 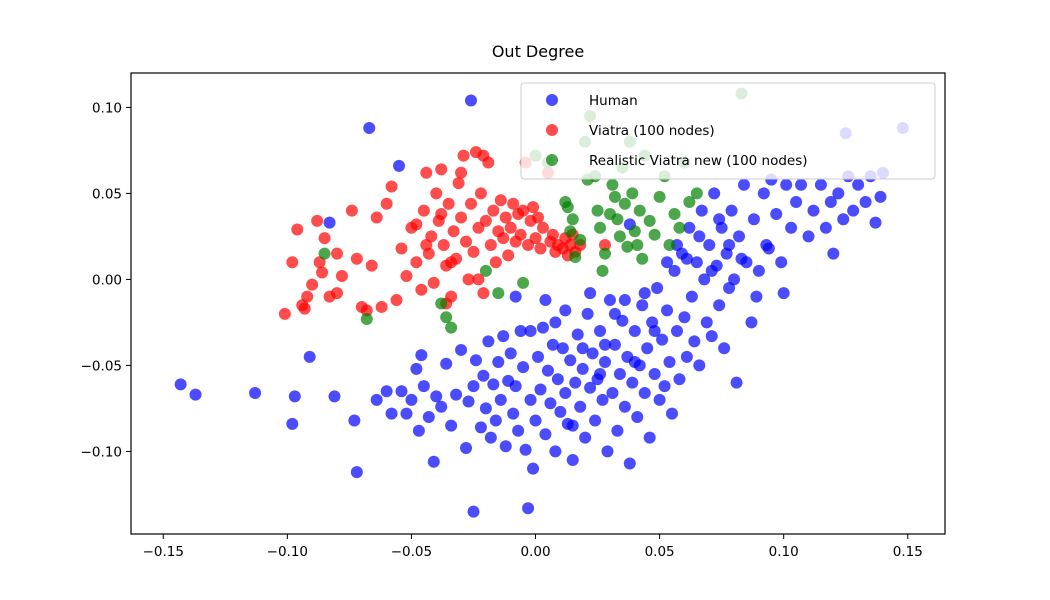 I want to click on y-tick-label: −0.05, so click(x=101, y=366).